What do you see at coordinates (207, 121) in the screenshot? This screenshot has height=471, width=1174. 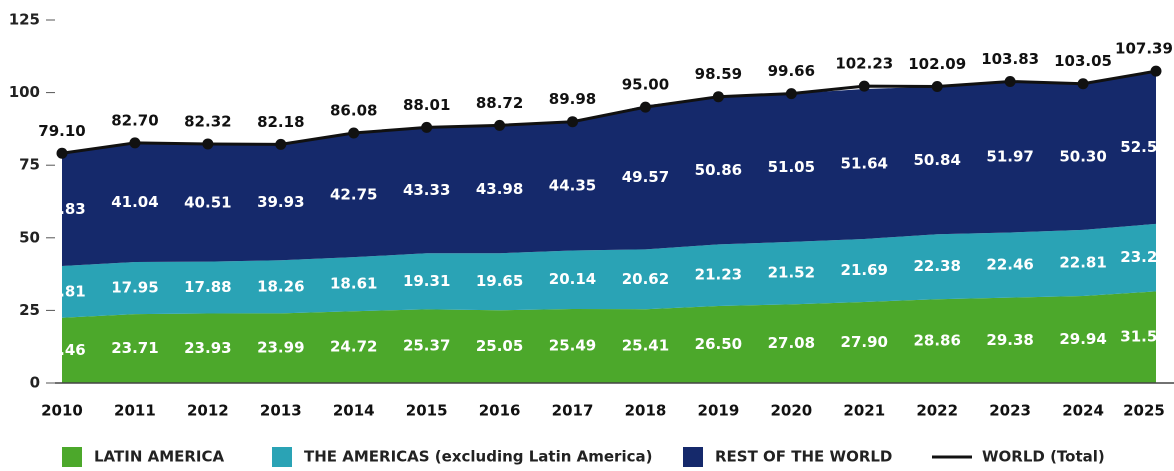 I see `total-label: 82.32` at bounding box center [207, 121].